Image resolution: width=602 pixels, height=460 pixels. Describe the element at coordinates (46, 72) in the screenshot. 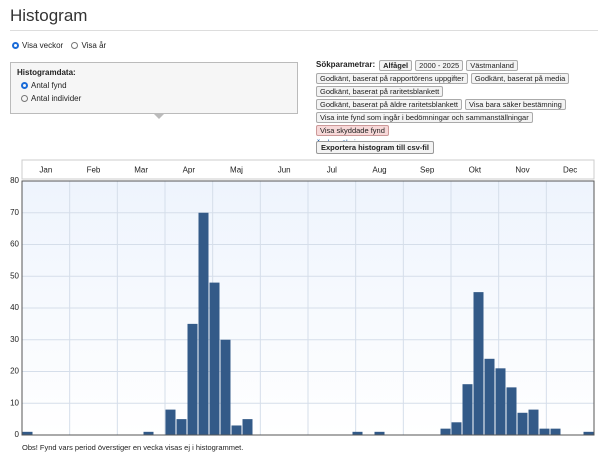

I see `panel-title: Histogramdata:` at that location.